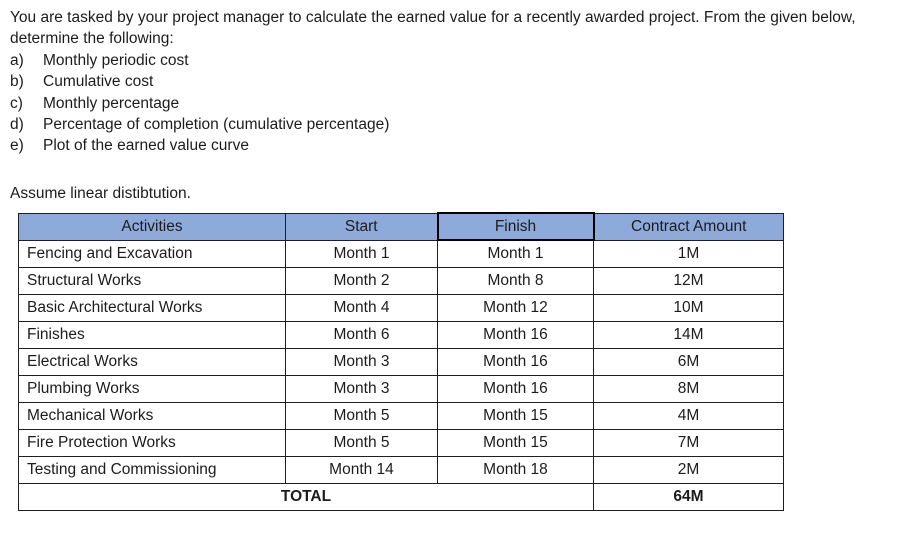 The width and height of the screenshot is (915, 538). I want to click on cell-amount: 8M, so click(688, 388).